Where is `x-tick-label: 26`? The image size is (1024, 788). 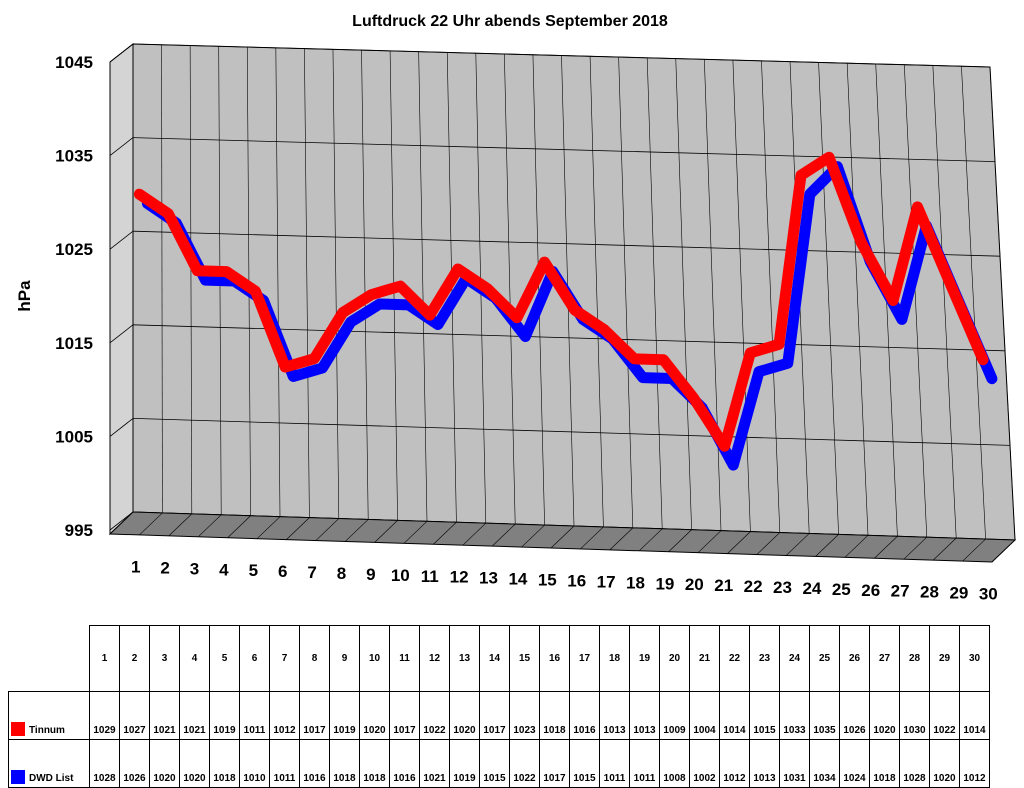
x-tick-label: 26 is located at coordinates (870, 590).